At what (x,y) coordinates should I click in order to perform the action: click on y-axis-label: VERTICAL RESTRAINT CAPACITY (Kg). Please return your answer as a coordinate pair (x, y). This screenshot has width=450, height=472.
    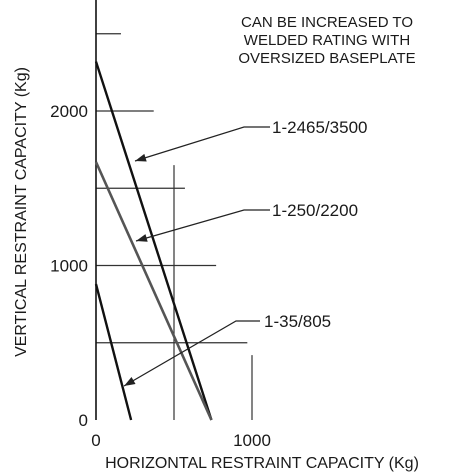
    Looking at the image, I should click on (21, 212).